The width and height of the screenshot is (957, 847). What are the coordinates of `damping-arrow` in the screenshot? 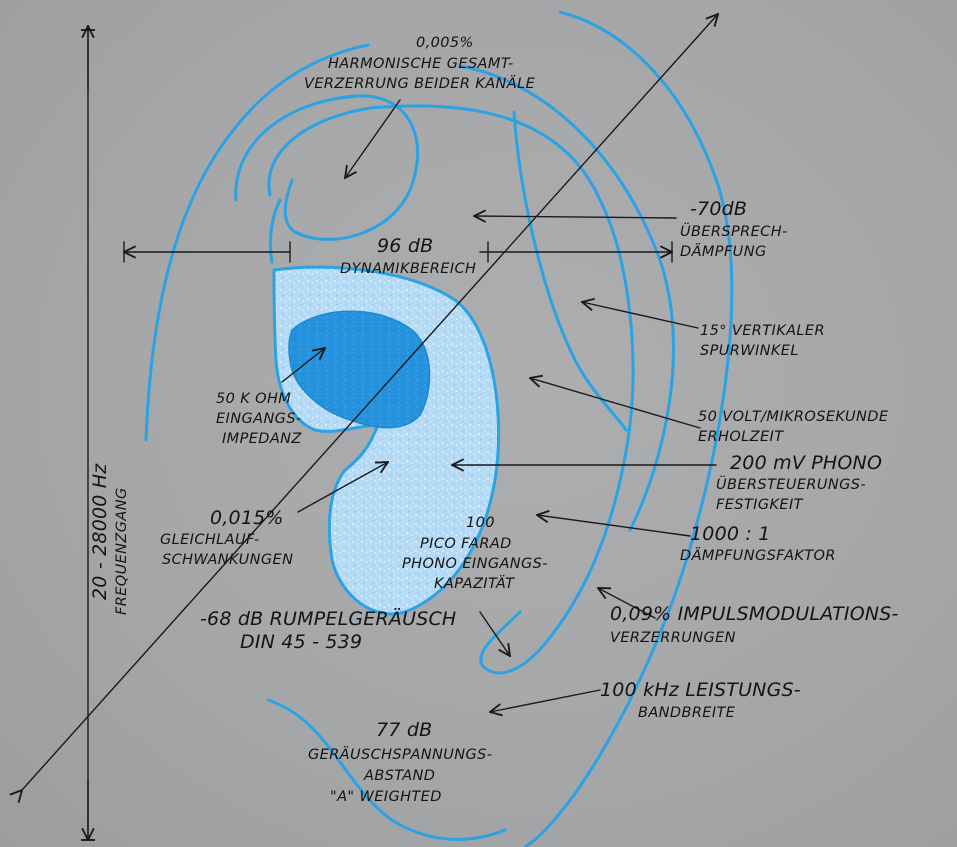 It's located at (614, 526).